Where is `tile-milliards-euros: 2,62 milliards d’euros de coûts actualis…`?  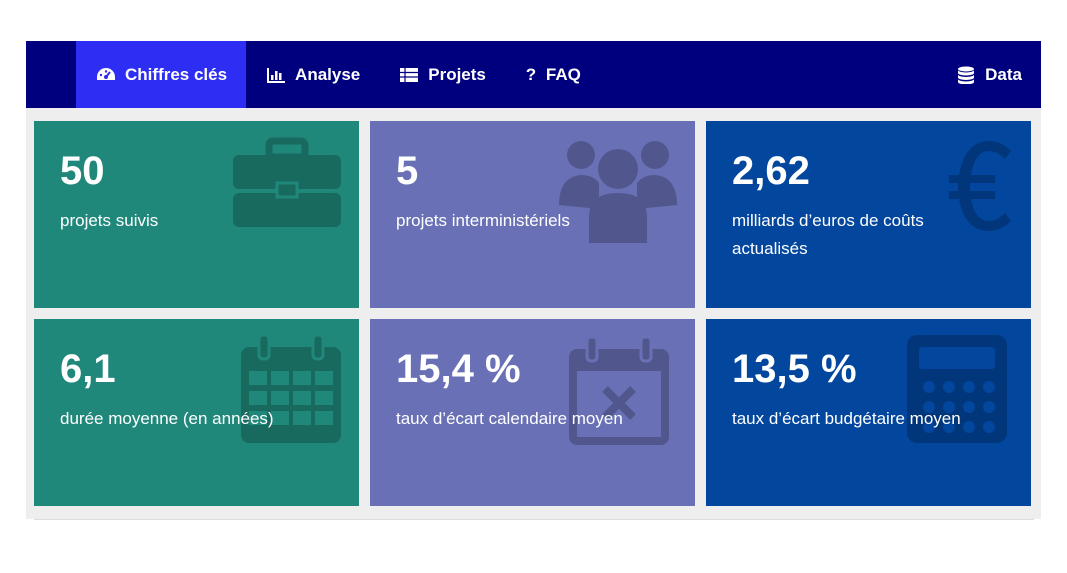 tile-milliards-euros: 2,62 milliards d’euros de coûts actualis… is located at coordinates (868, 214).